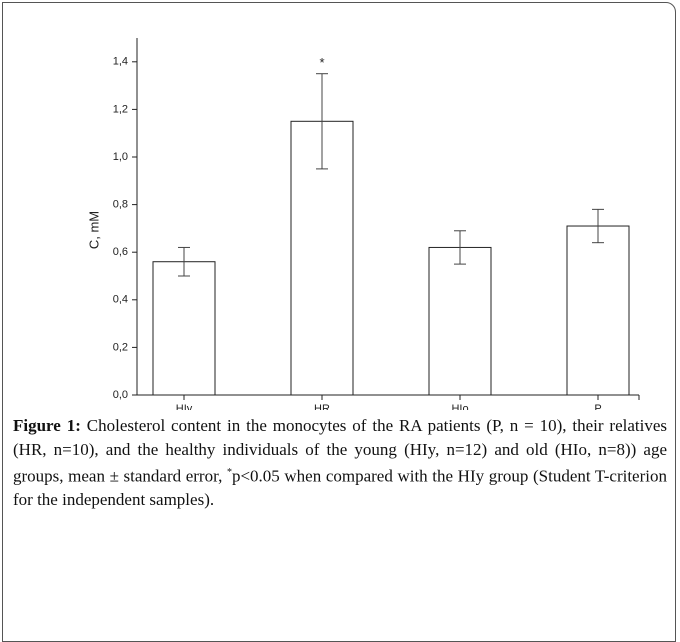  I want to click on caption-sup: *, so click(229, 472).